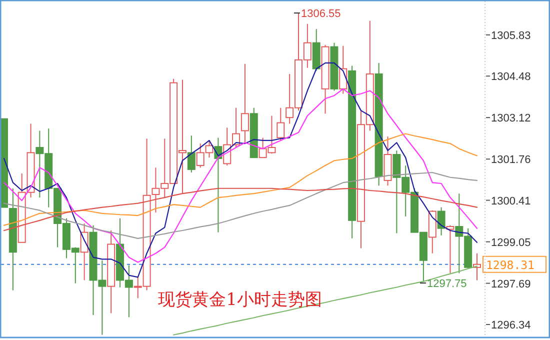  What do you see at coordinates (511, 118) in the screenshot?
I see `y-tick-label: 1303.12` at bounding box center [511, 118].